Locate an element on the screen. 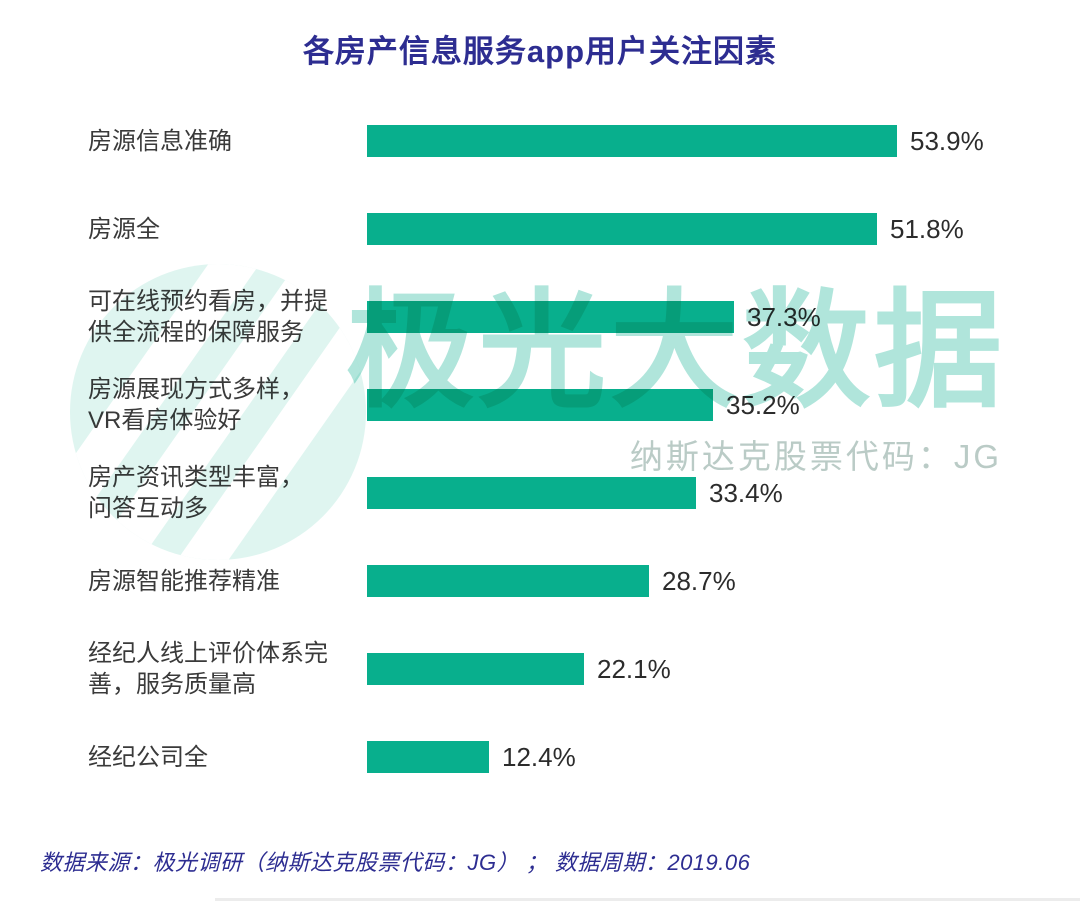  value-label: 33.4% is located at coordinates (746, 492).